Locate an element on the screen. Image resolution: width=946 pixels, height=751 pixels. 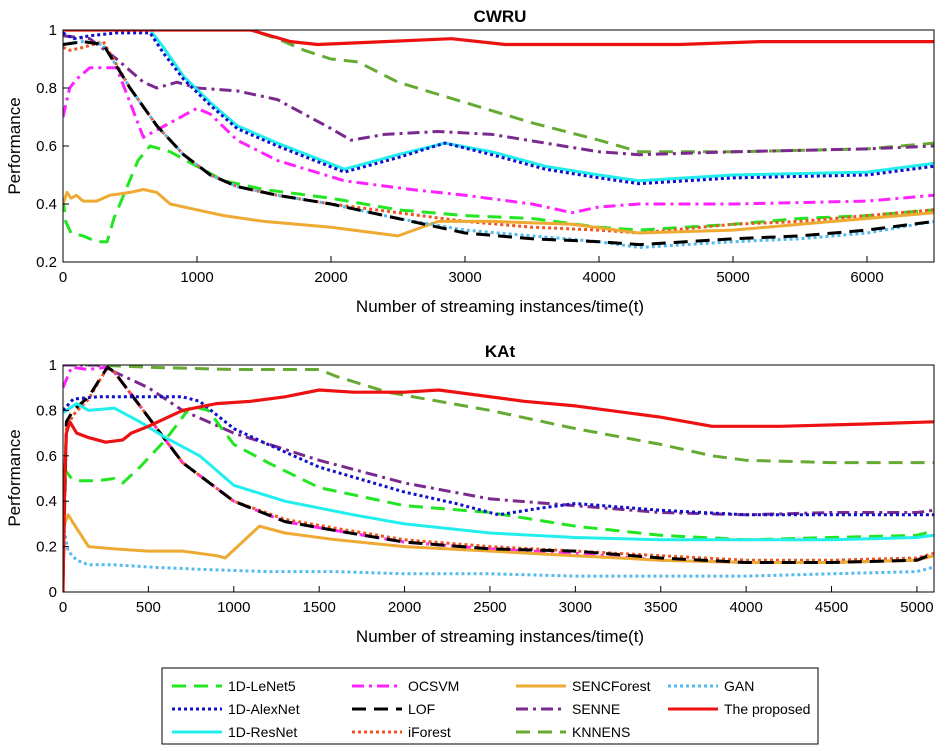
legend-item-knnens: KNNENS is located at coordinates (573, 732).